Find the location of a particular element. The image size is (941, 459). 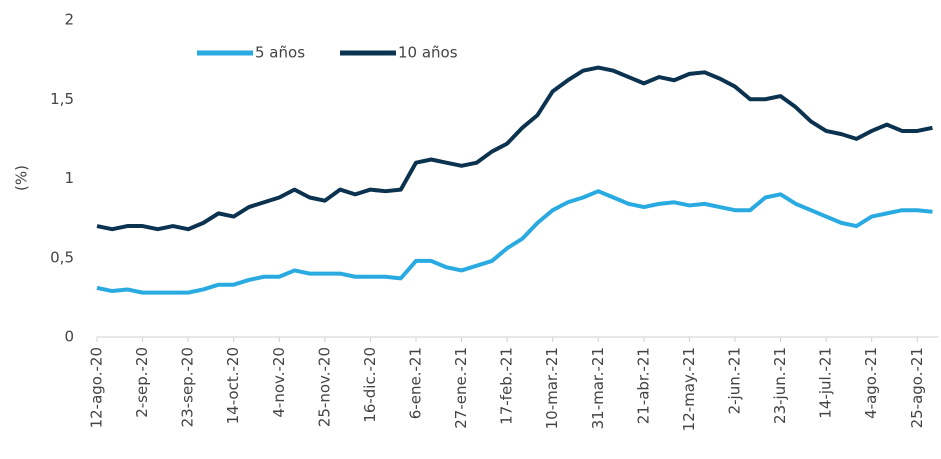

y-tick-label: 0,5 is located at coordinates (62, 257).